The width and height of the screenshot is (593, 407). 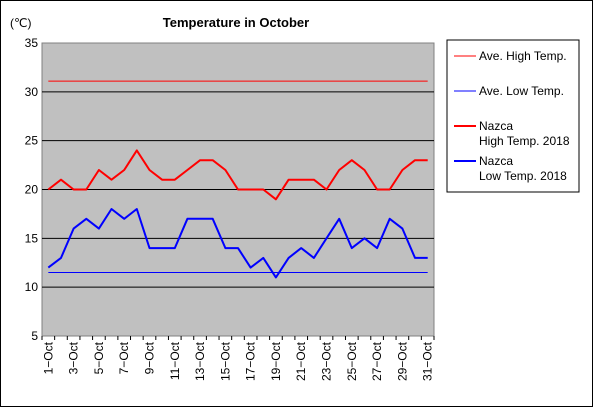 I want to click on legend-label-1: Ave. Low Temp., so click(x=521, y=91).